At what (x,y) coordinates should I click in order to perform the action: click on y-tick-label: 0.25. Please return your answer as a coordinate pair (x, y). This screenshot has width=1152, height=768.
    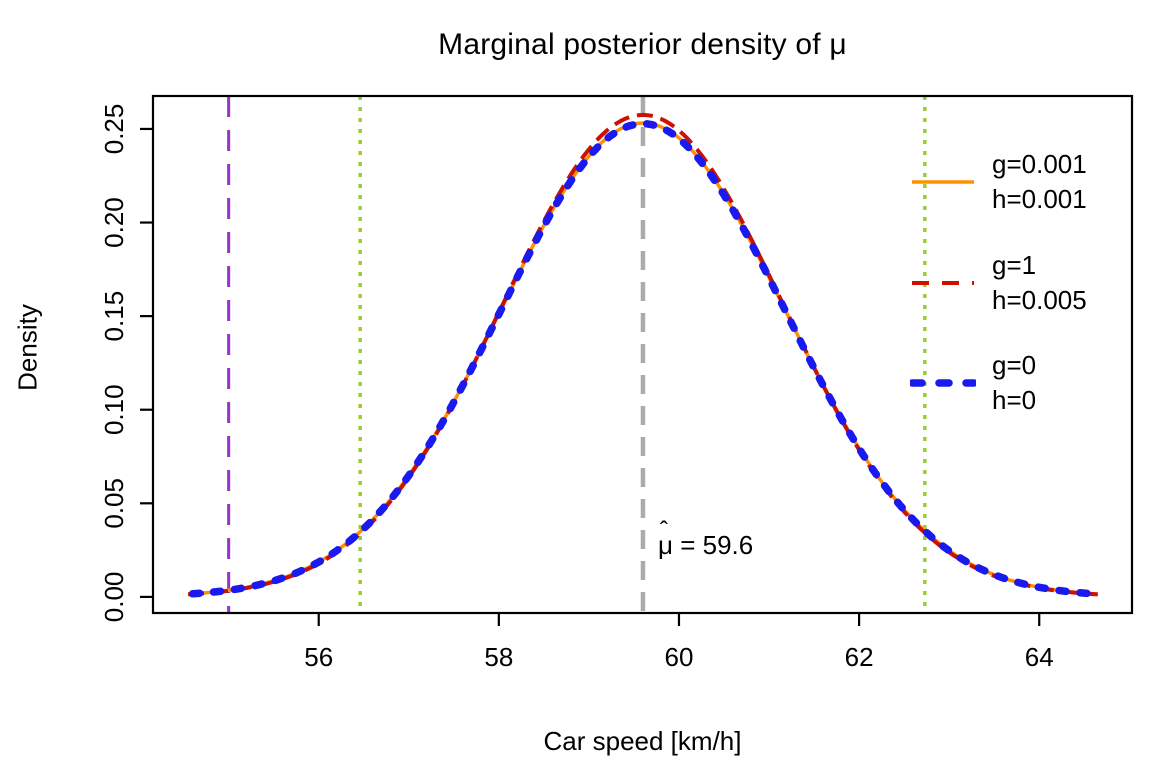
    Looking at the image, I should click on (114, 129).